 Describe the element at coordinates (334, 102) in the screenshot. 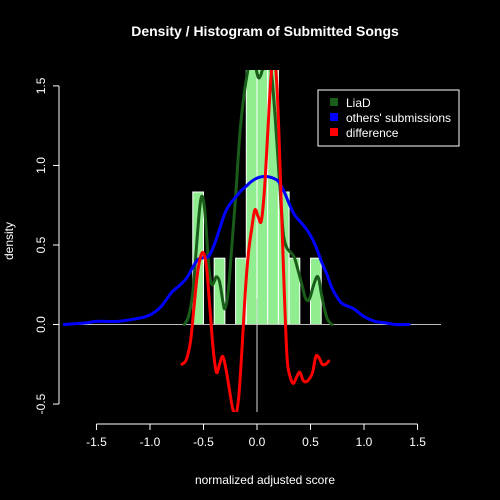

I see `legend-swatch-liad` at that location.